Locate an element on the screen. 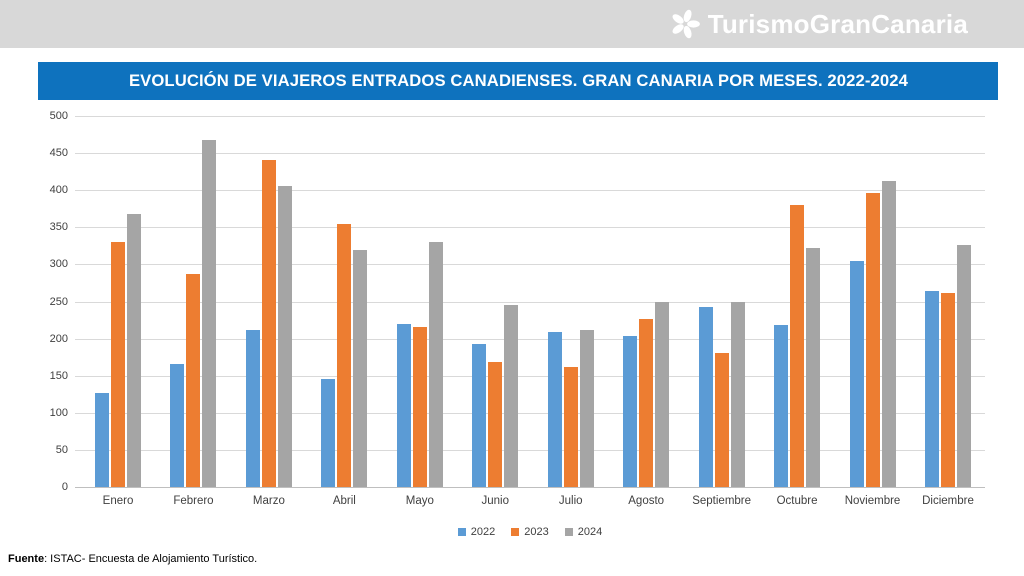  pinwheel-logo-icon is located at coordinates (686, 24).